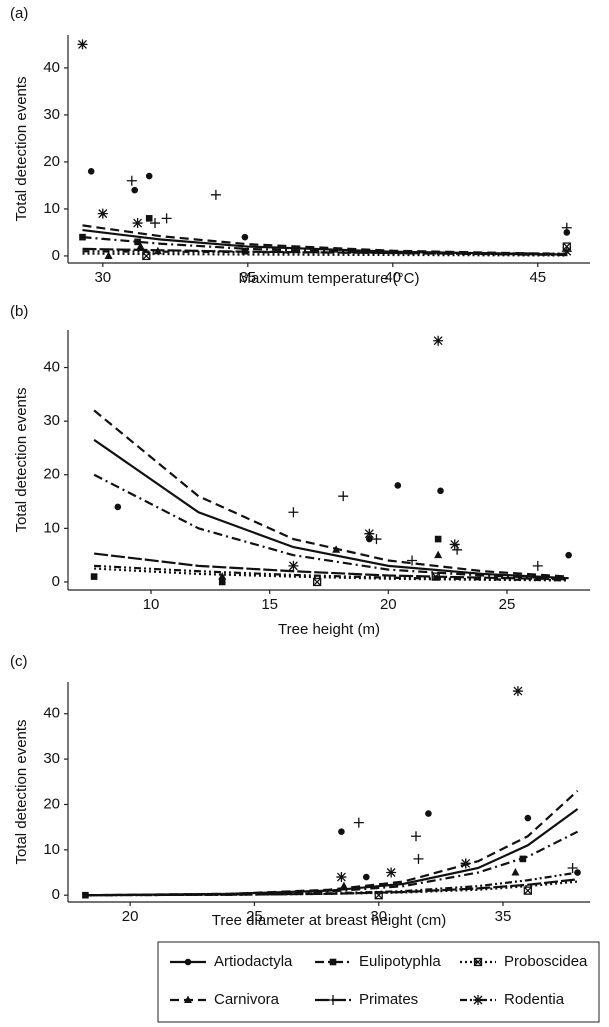  Describe the element at coordinates (329, 920) in the screenshot. I see `x-axis-title: Tree diameter at breast height (cm)` at that location.